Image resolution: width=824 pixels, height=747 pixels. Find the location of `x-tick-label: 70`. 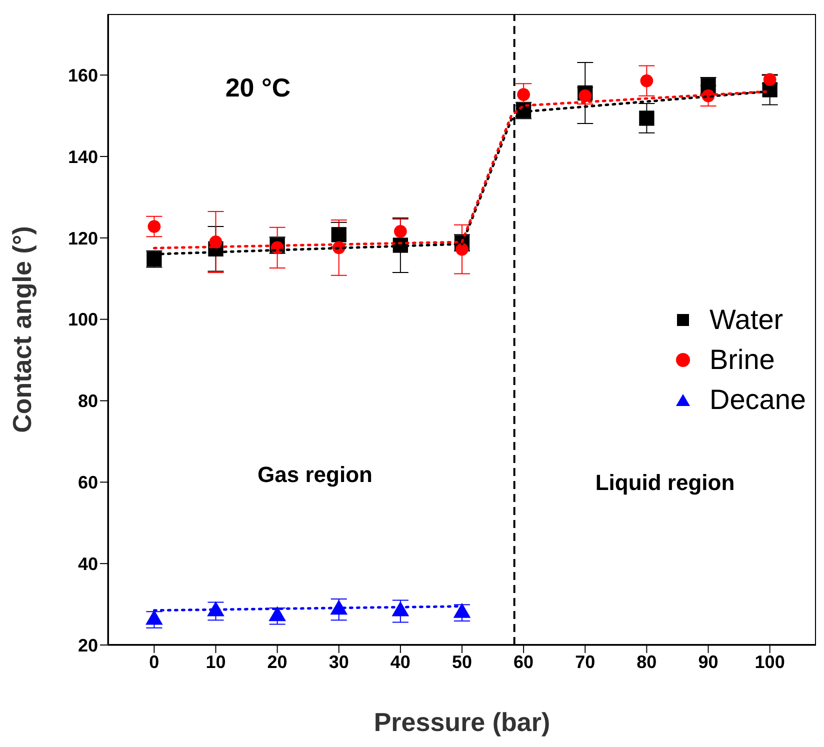

x-tick-label: 70 is located at coordinates (585, 662).